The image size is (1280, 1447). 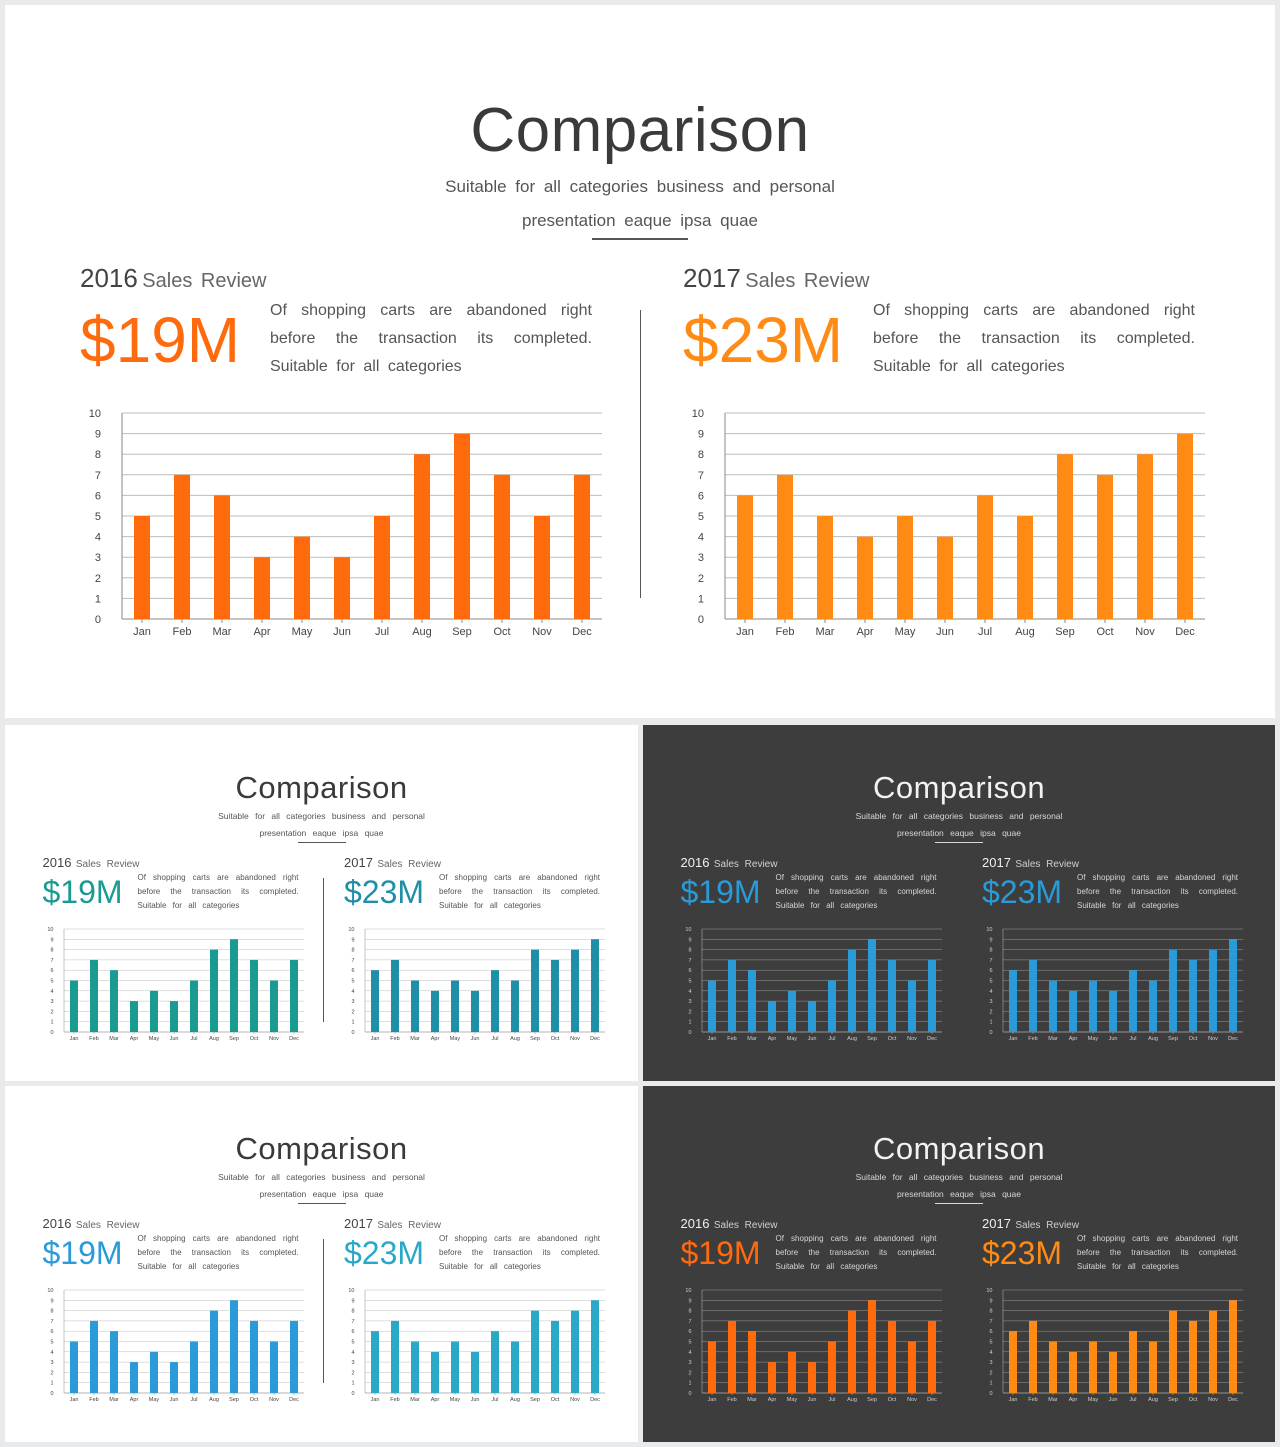 What do you see at coordinates (358, 1223) in the screenshot?
I see `panel-year: 2017` at bounding box center [358, 1223].